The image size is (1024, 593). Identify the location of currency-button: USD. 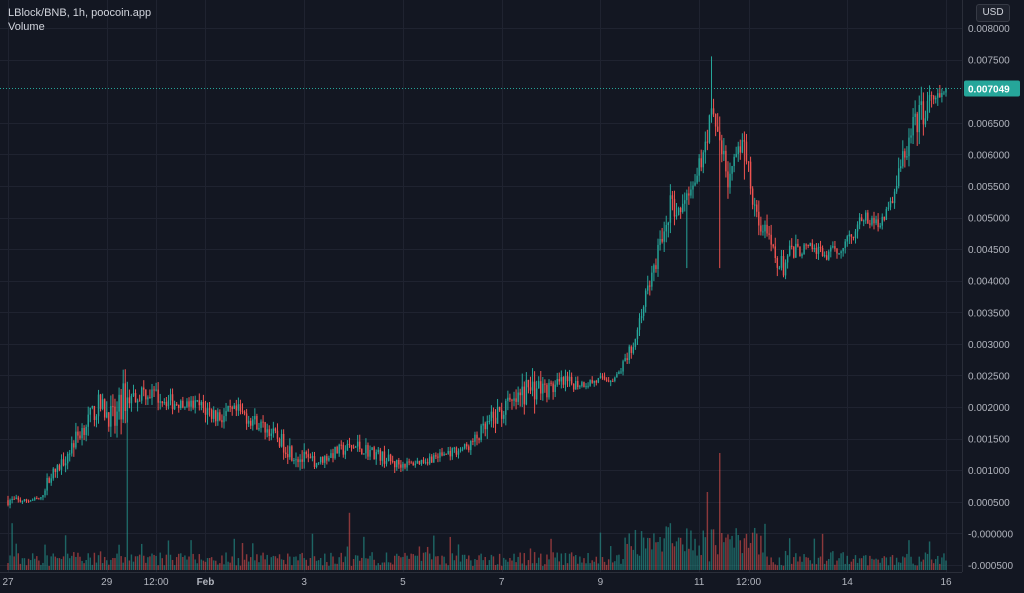
(993, 13).